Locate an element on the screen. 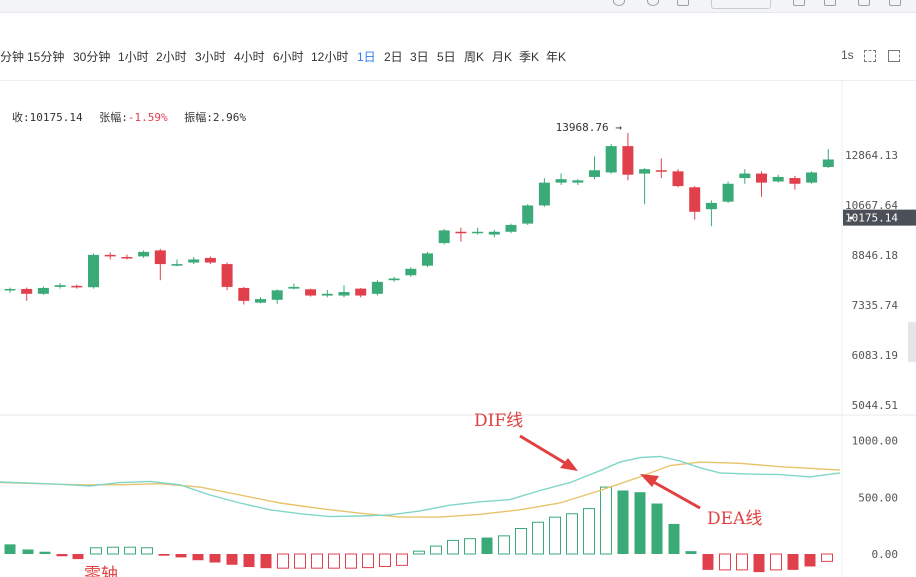 The width and height of the screenshot is (916, 577). period-tab-min: 分钟 is located at coordinates (12, 57).